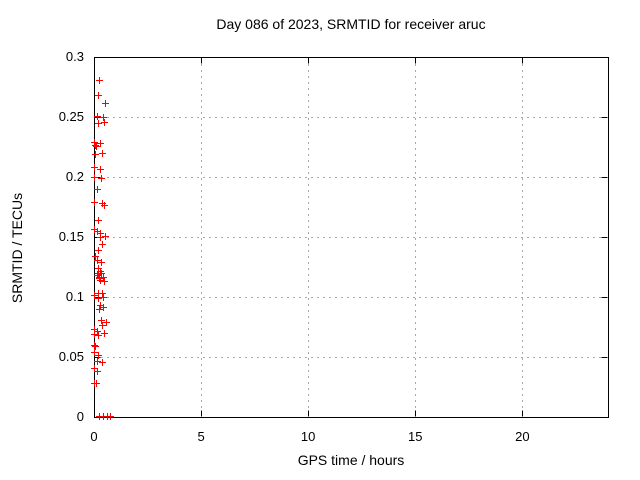 Image resolution: width=640 pixels, height=480 pixels. I want to click on x-tick-label: 5, so click(201, 436).